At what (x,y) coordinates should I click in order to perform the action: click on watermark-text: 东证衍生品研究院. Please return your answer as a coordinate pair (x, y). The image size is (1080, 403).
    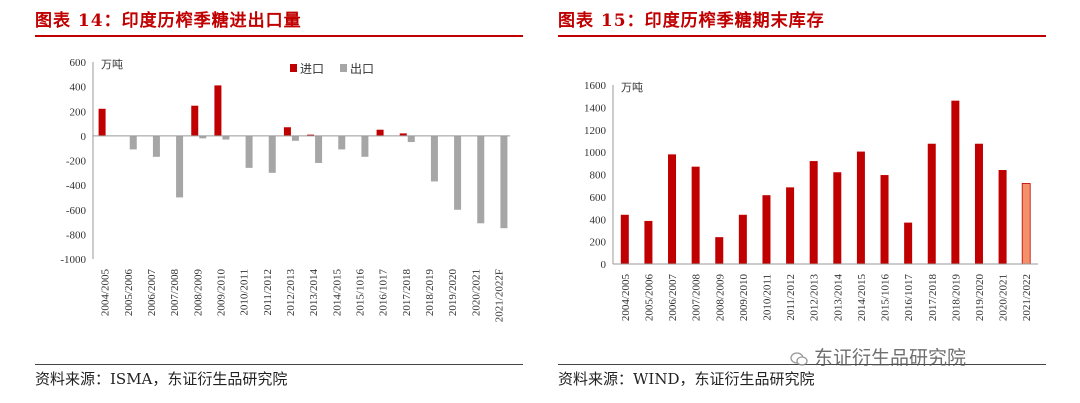
    Looking at the image, I should click on (890, 358).